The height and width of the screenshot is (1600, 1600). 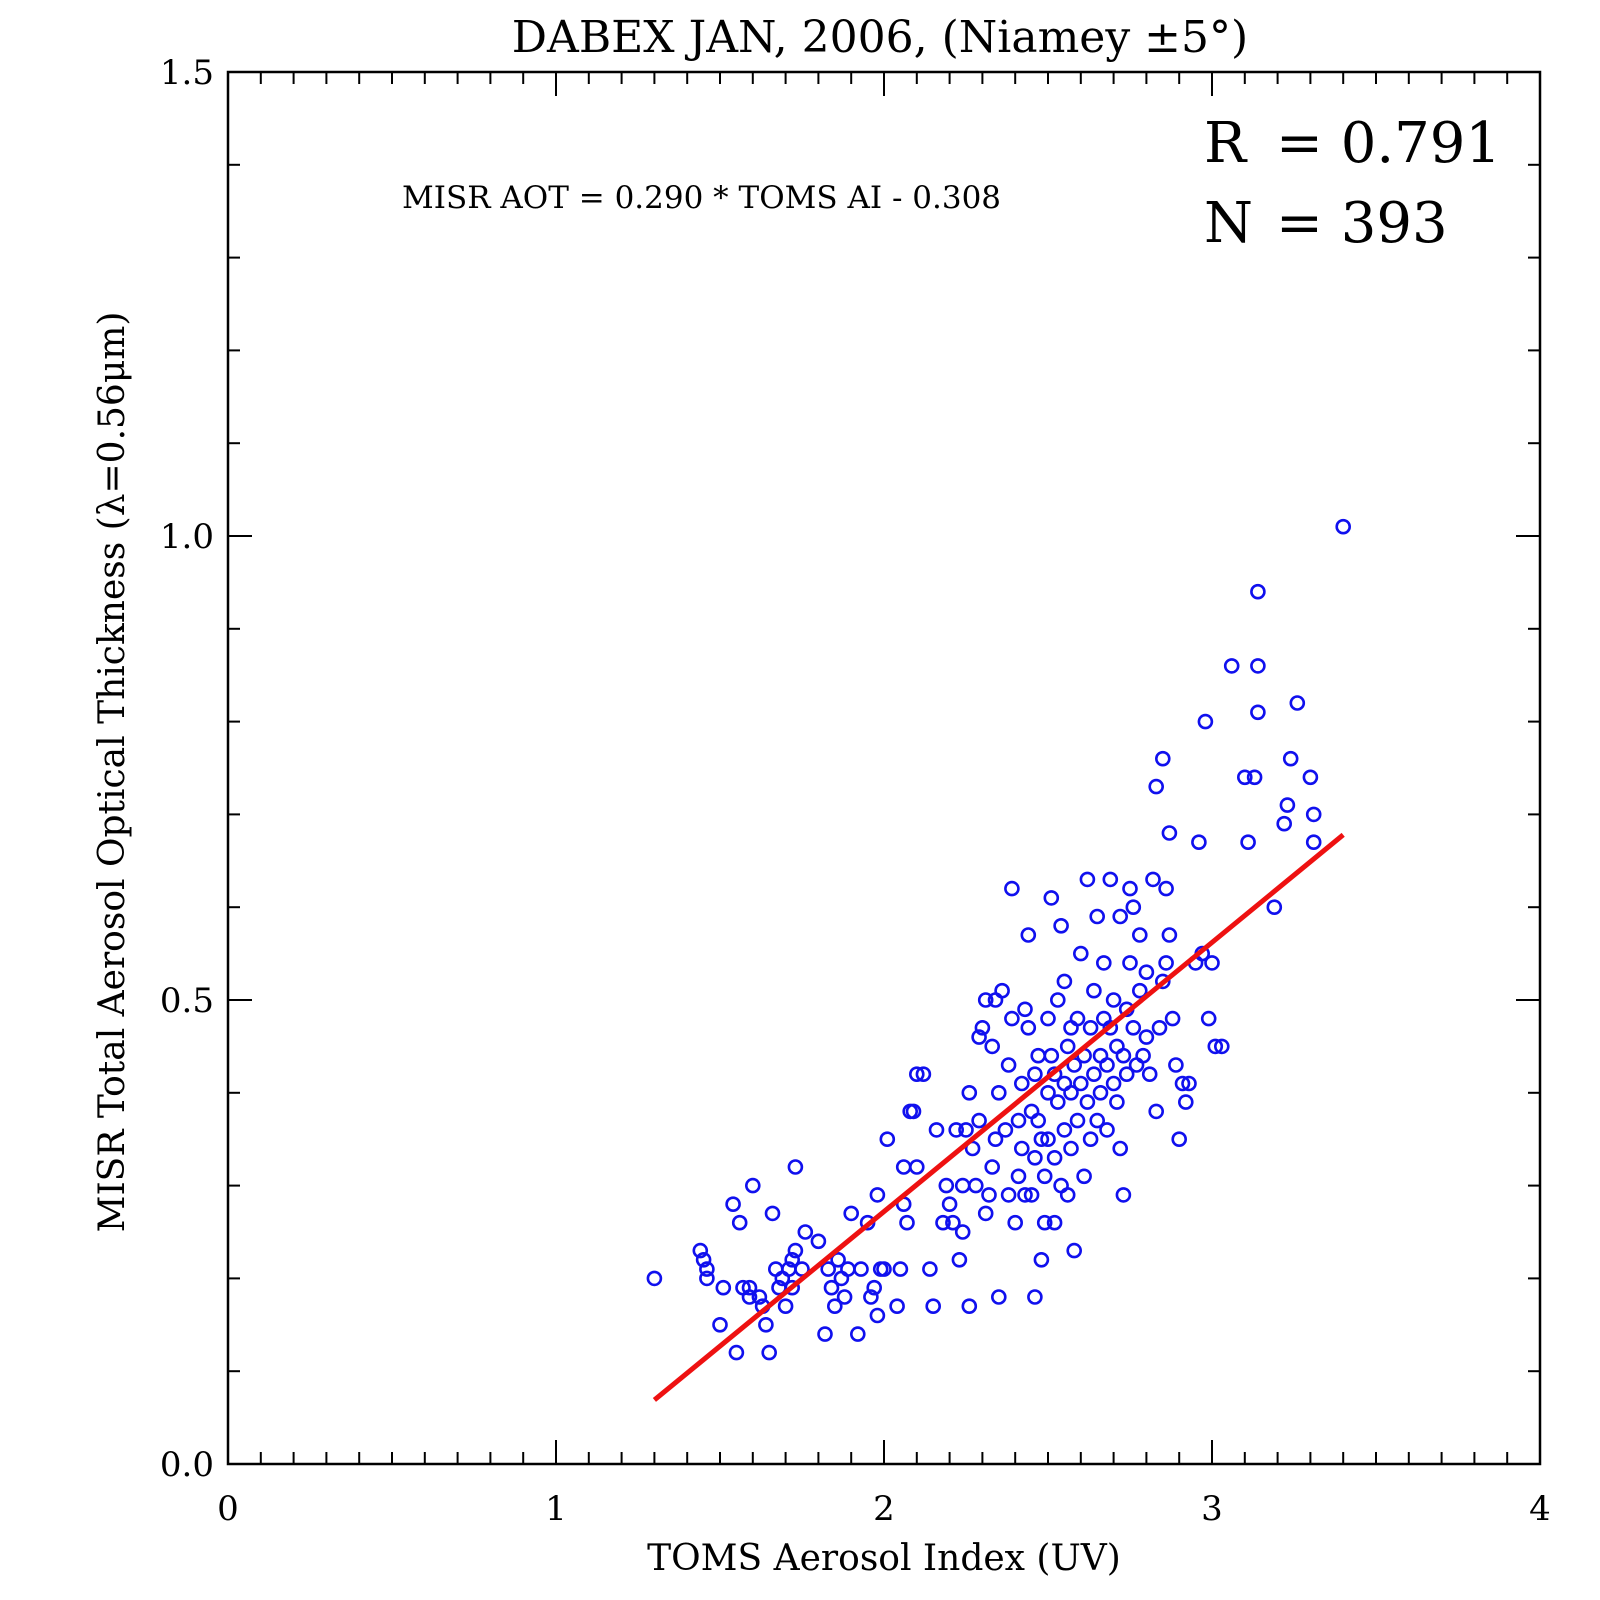 I want to click on x-tick-label: 3, so click(x=1212, y=1509).